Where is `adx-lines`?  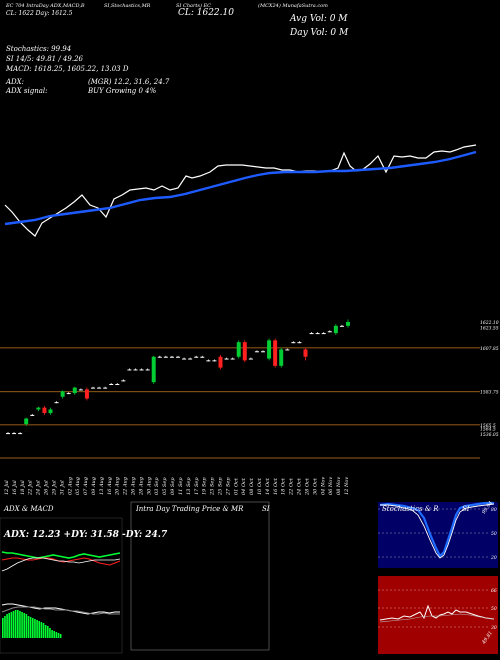
adx-lines is located at coordinates (61, 561).